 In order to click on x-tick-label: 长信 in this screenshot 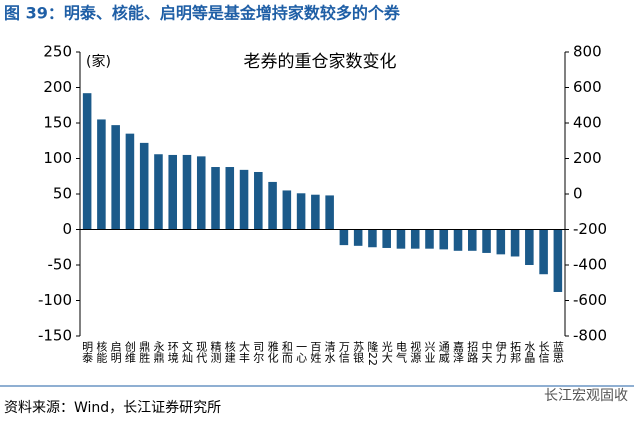, I will do `click(543, 352)`.